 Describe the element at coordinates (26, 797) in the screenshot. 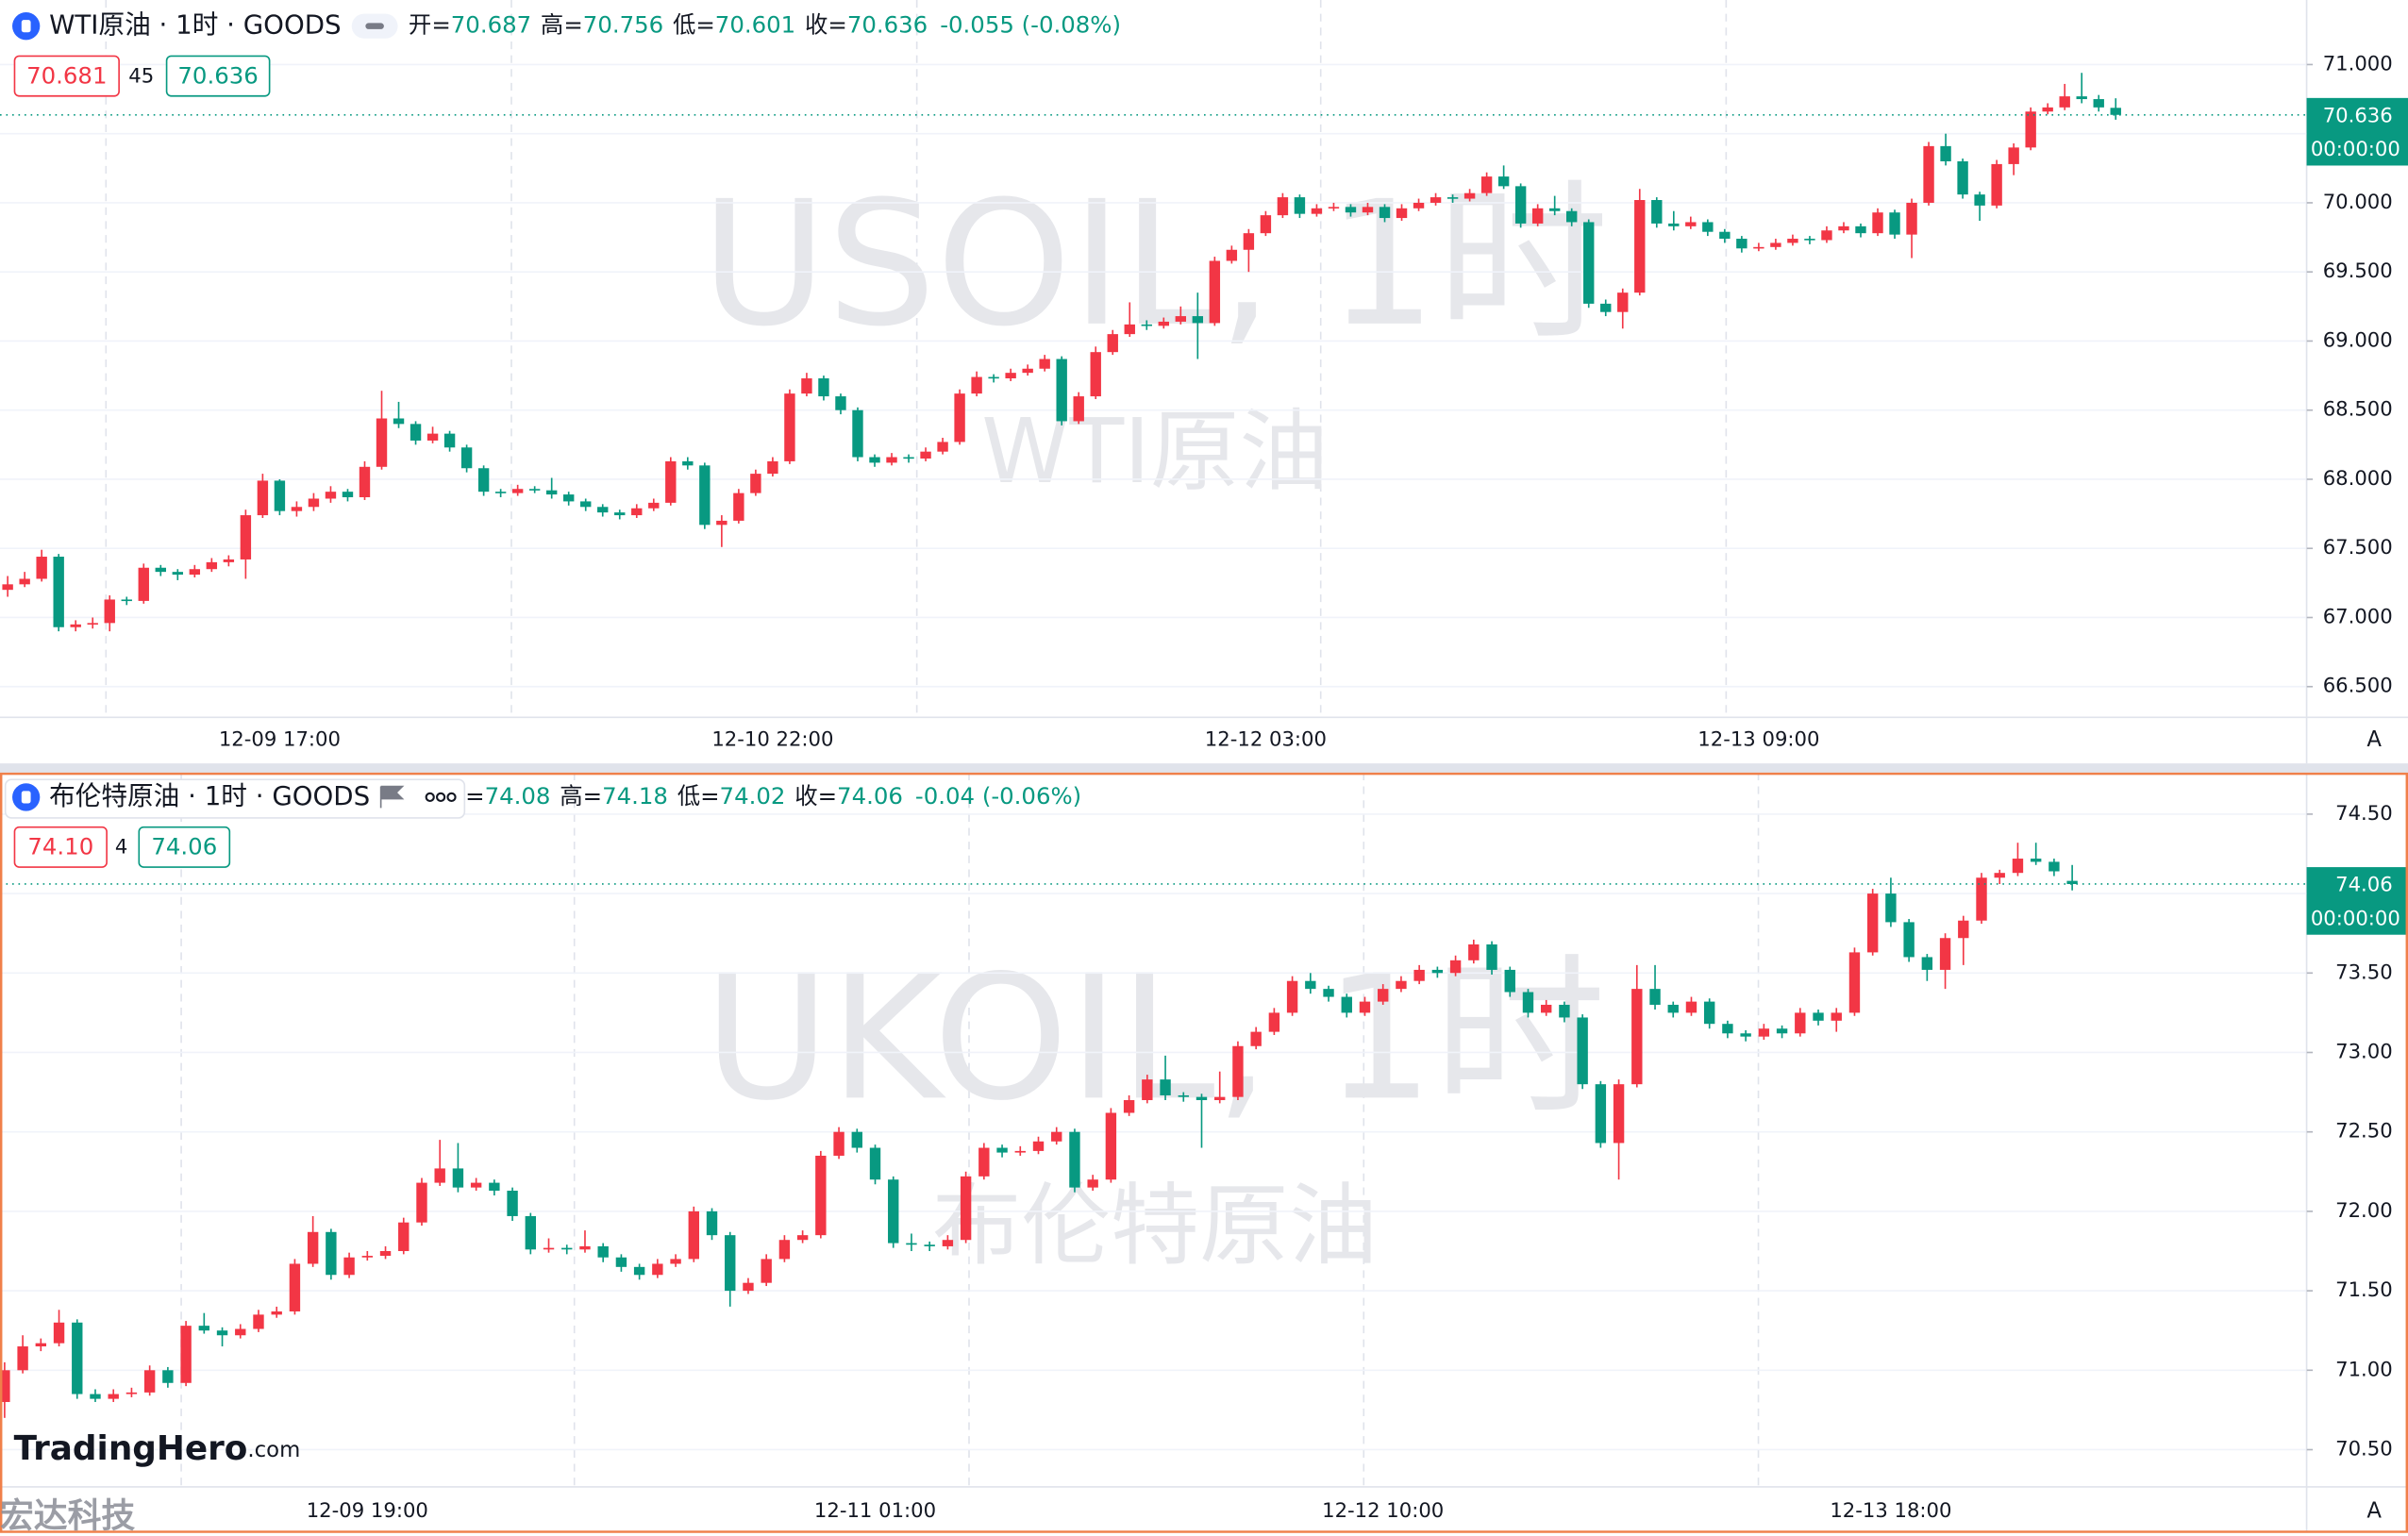

I see `symbol-icon-glyph` at that location.